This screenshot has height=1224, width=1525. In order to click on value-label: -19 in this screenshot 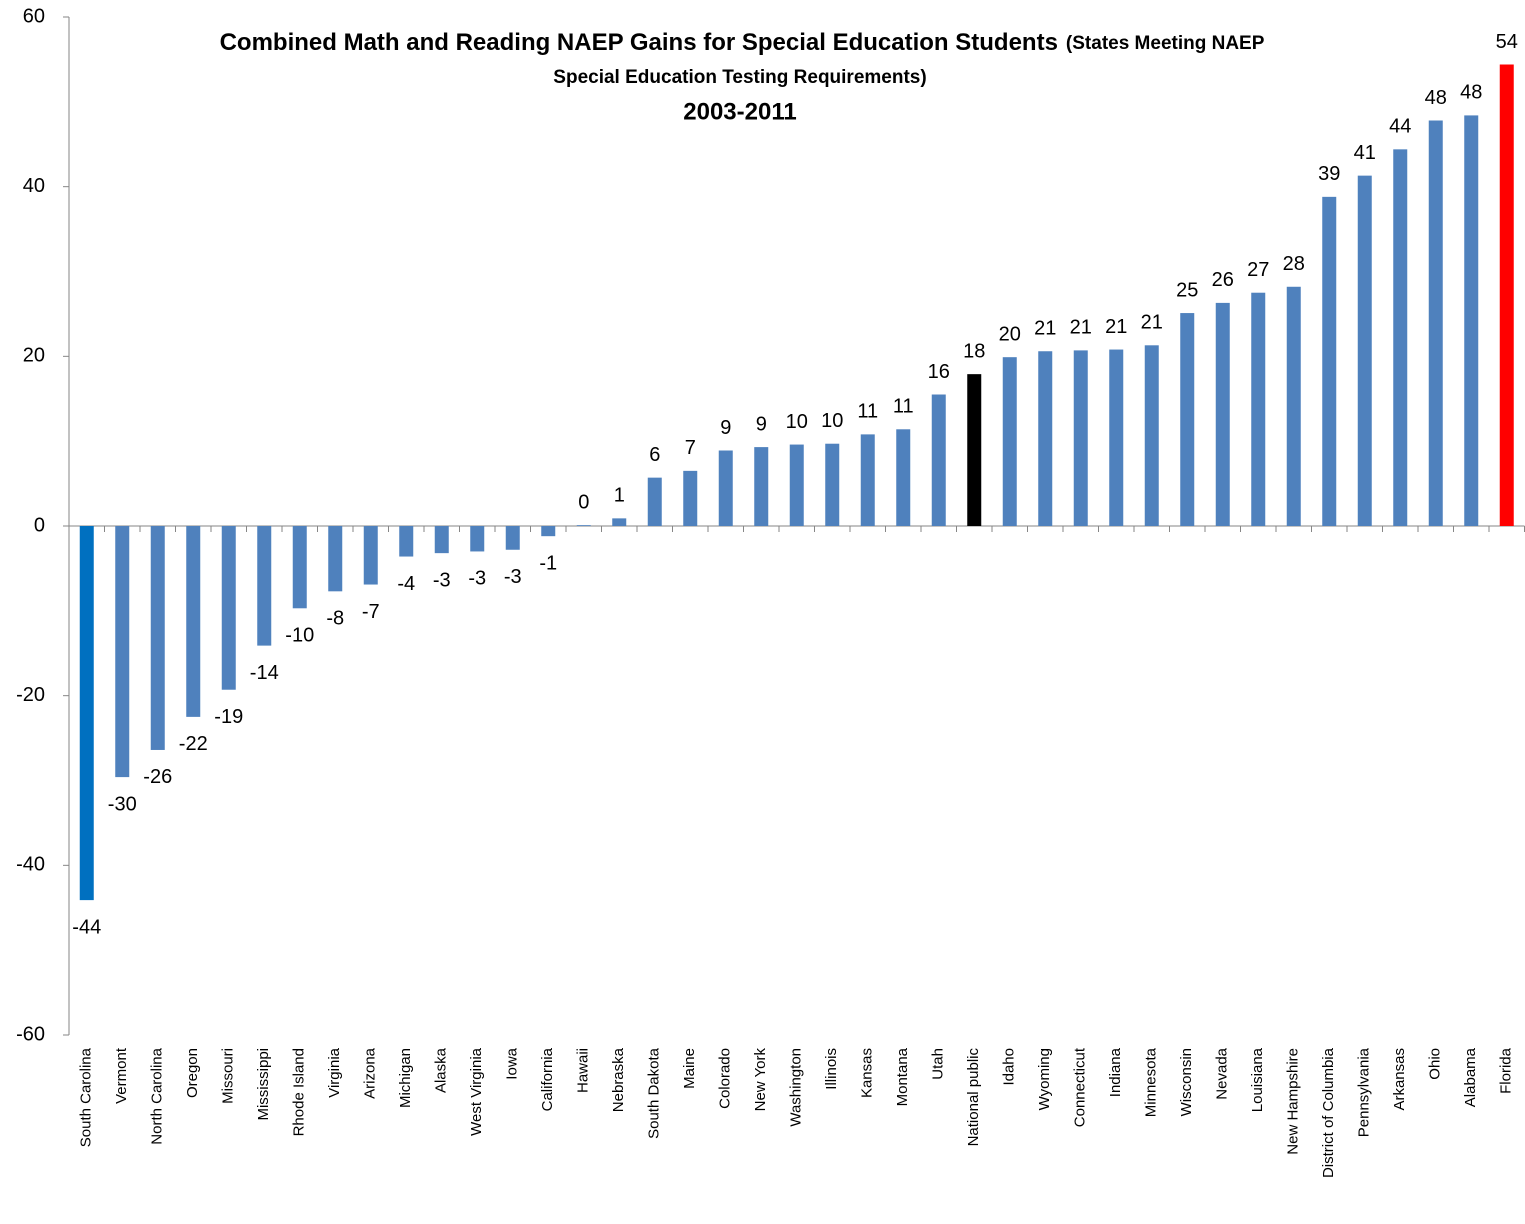, I will do `click(228, 717)`.